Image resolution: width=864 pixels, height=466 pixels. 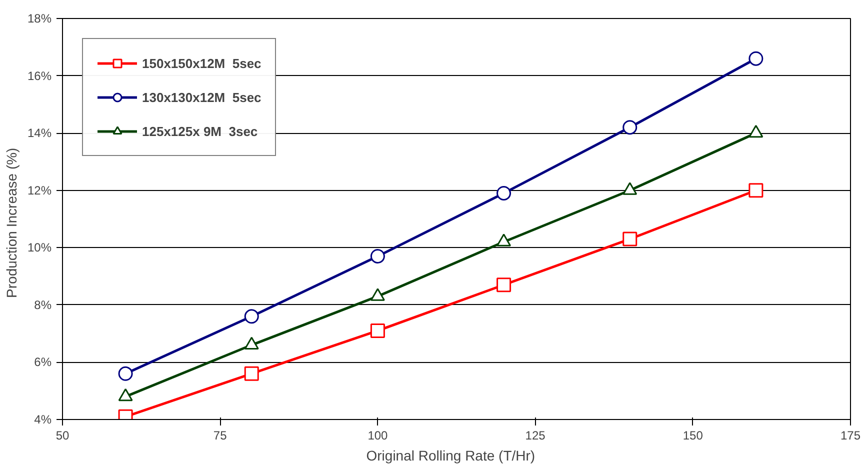 I want to click on x-tick-label: 75, so click(x=220, y=435).